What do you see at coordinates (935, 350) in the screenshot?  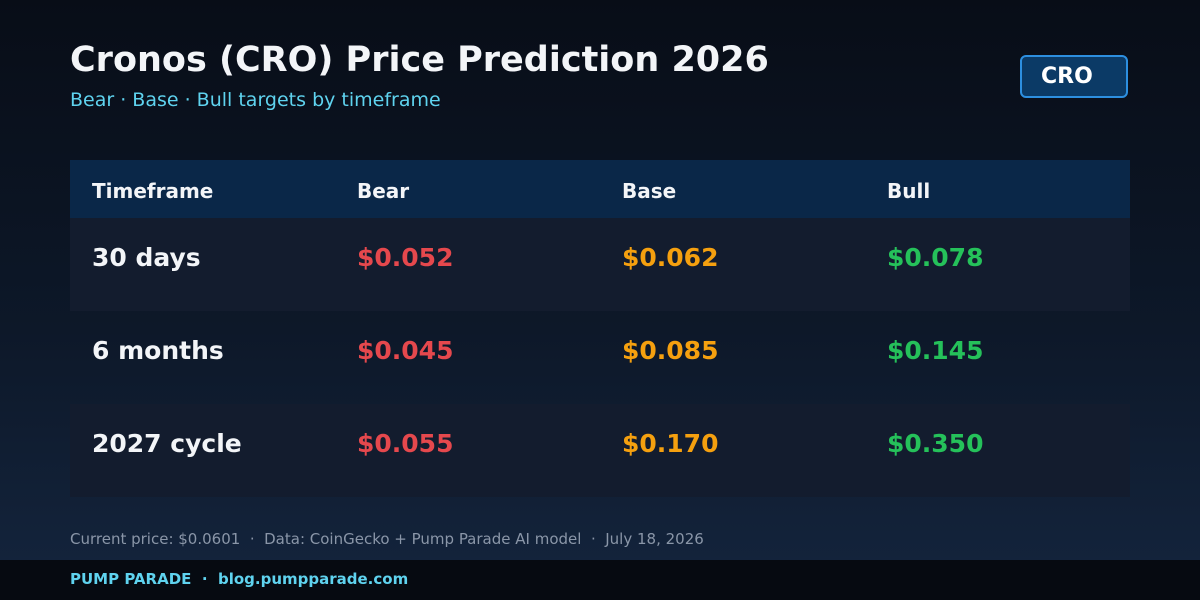 I see `price-target: $0.145` at bounding box center [935, 350].